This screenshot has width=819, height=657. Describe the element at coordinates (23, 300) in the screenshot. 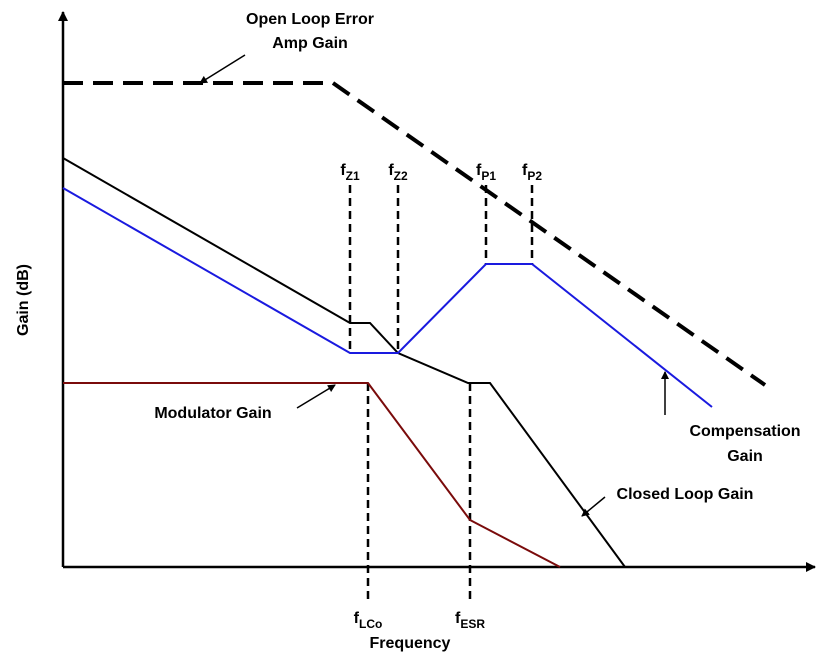

I see `y-axis-label: Gain (dB)` at that location.